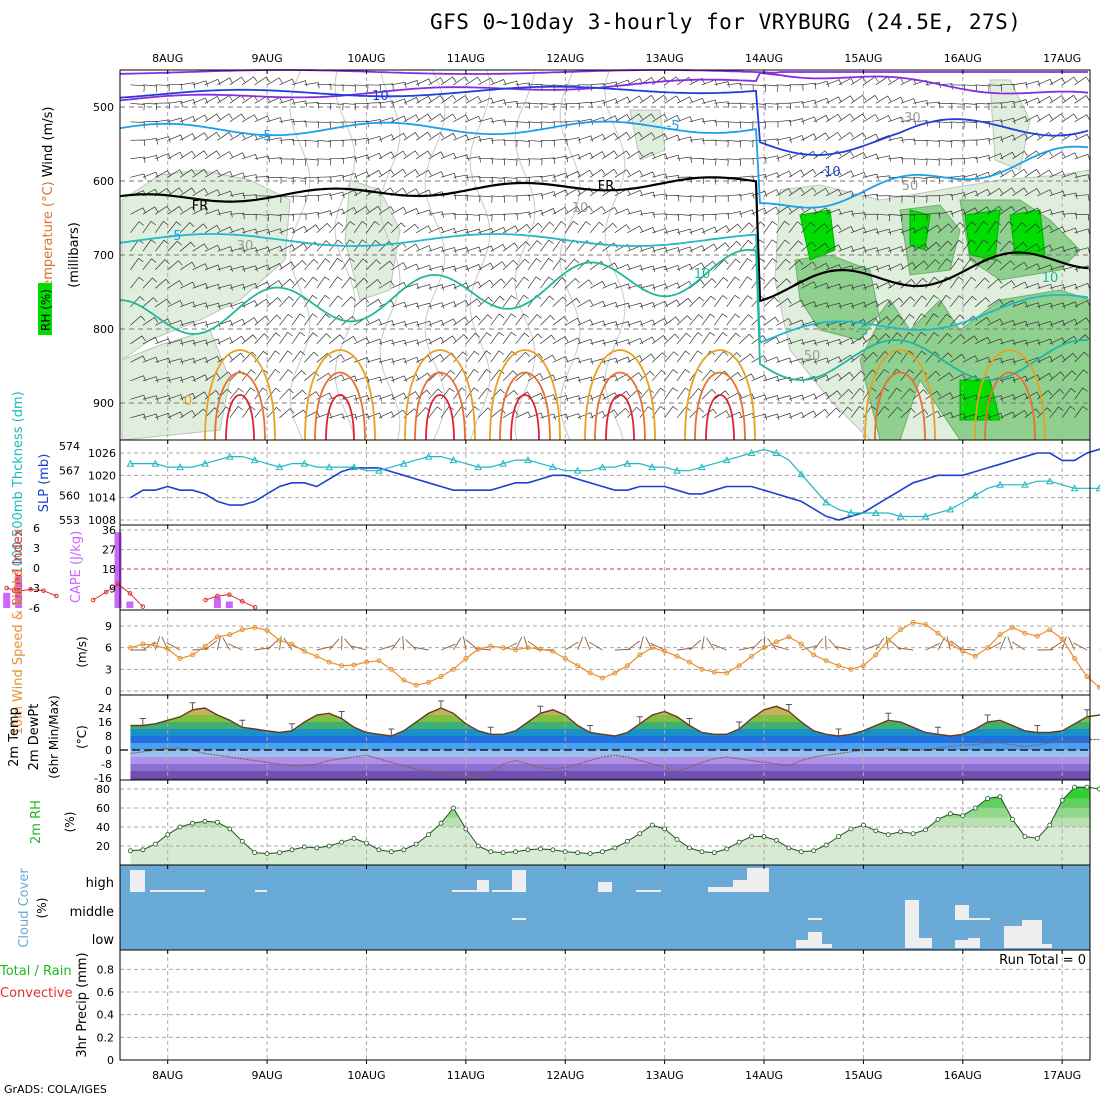 This screenshot has height=1100, width=1100. I want to click on slp-tick-label: 1008, so click(102, 520).